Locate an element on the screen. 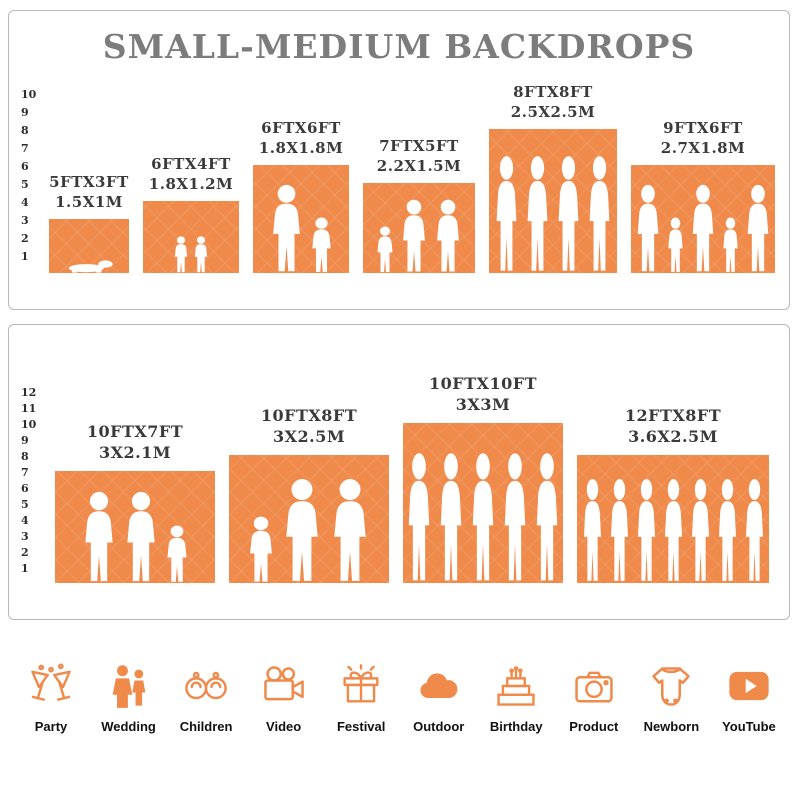 This screenshot has height=800, width=800. size-meters-label: 1.8X1.8M is located at coordinates (301, 147).